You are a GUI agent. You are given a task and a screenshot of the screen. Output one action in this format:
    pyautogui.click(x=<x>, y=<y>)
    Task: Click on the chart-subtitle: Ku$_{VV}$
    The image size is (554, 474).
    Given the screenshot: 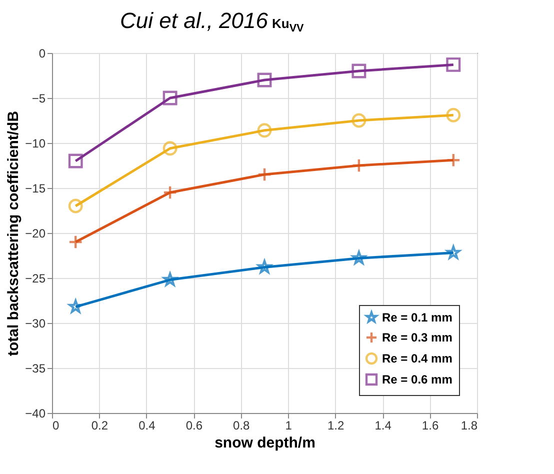 What is the action you would take?
    pyautogui.click(x=288, y=25)
    